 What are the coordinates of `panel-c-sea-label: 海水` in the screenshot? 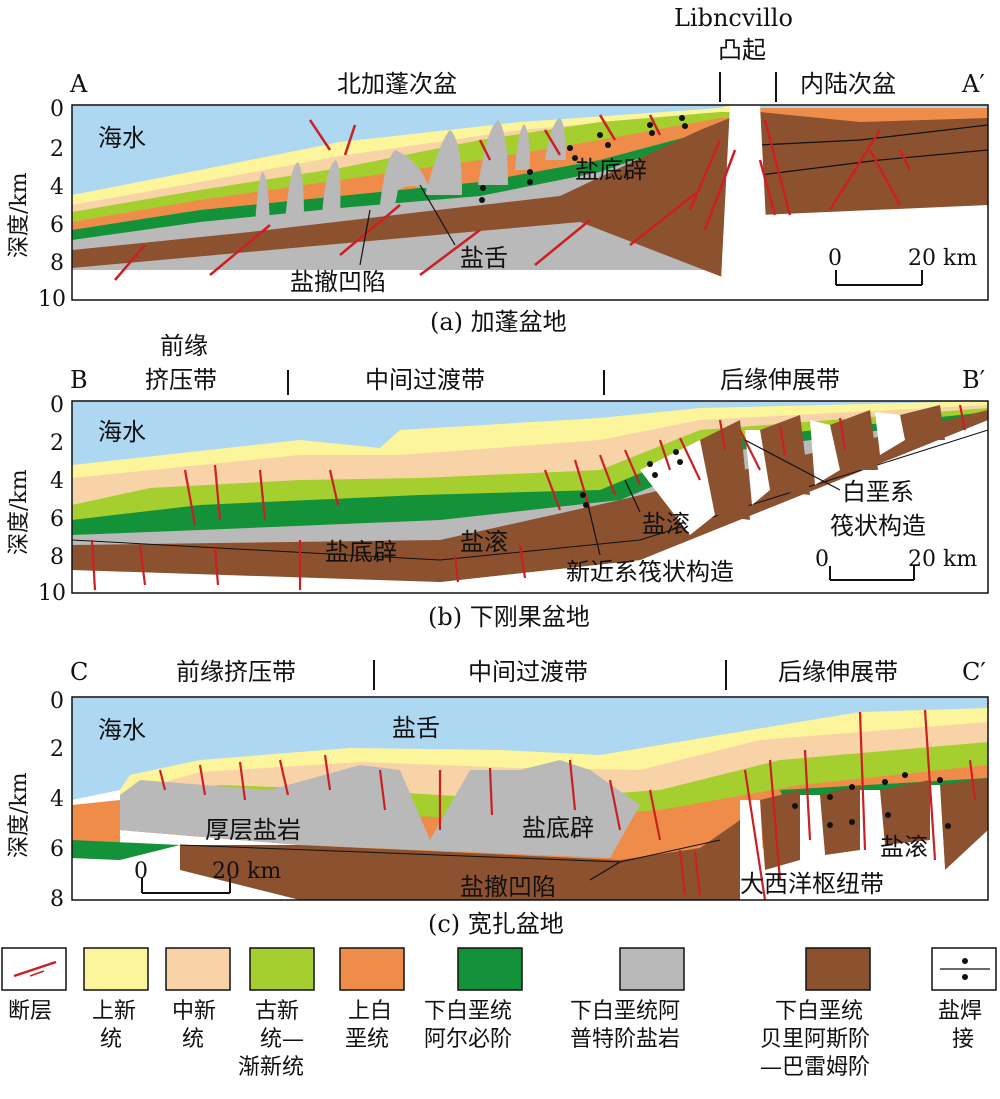 It's located at (122, 730).